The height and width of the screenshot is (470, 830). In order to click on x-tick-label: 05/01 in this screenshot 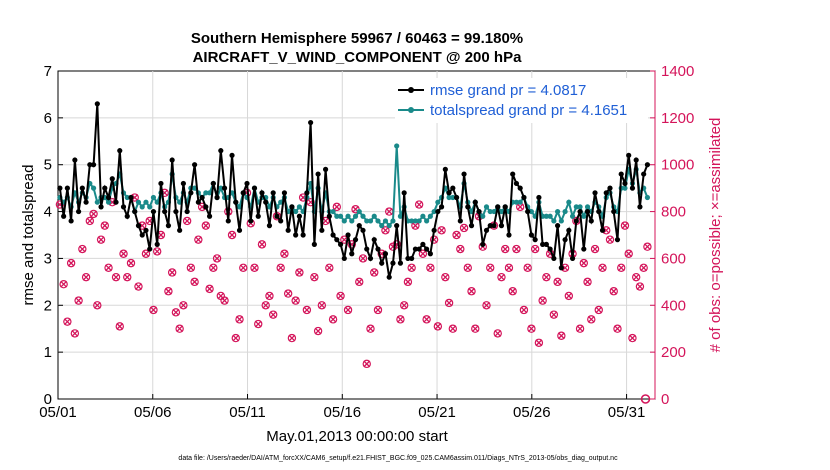, I will do `click(58, 412)`.